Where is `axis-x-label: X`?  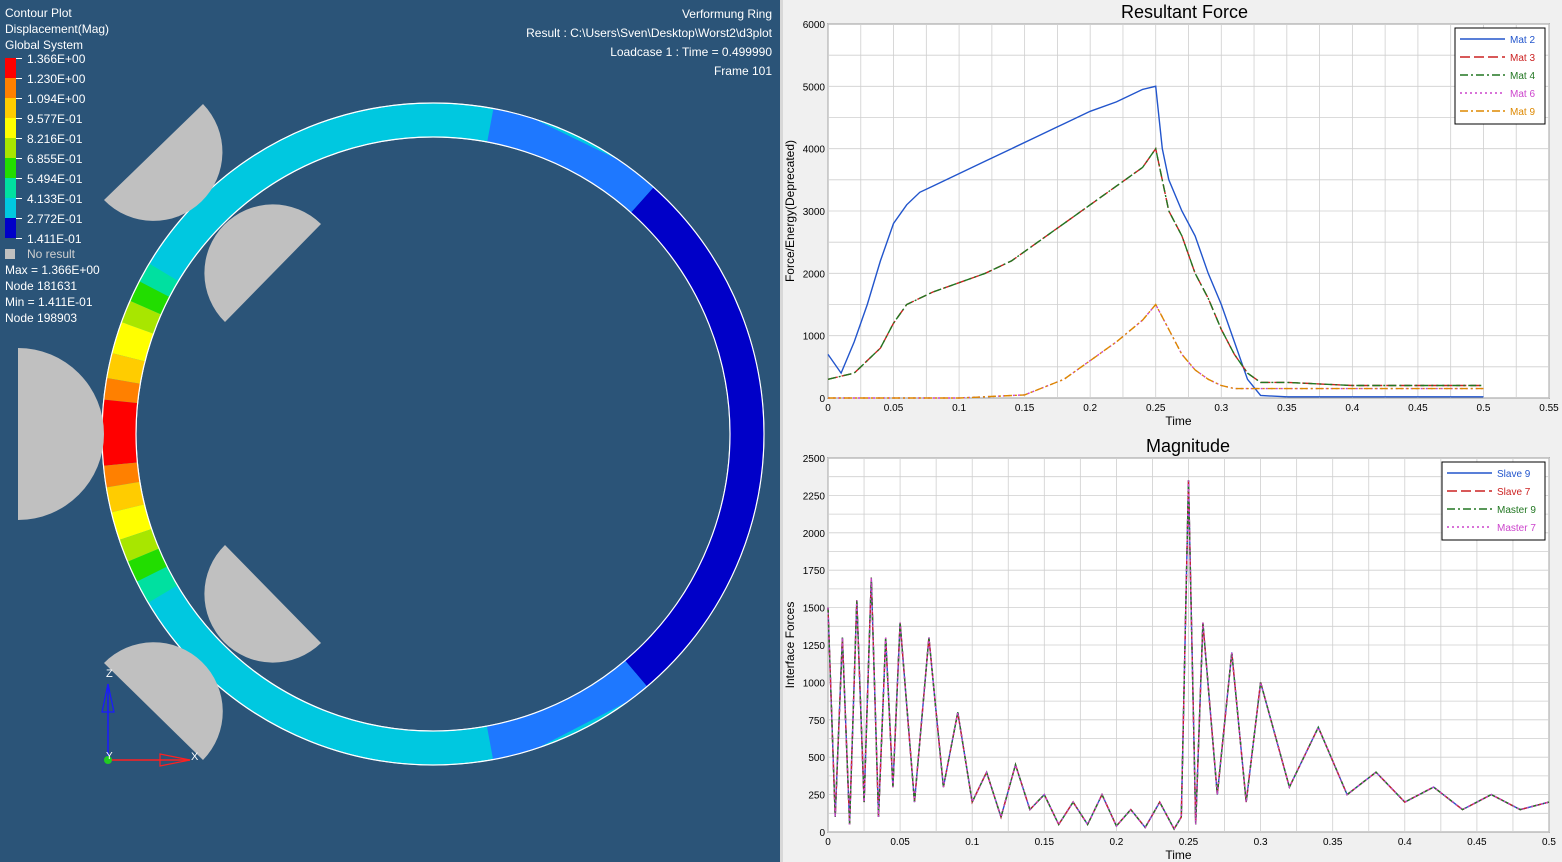 axis-x-label: X is located at coordinates (195, 757).